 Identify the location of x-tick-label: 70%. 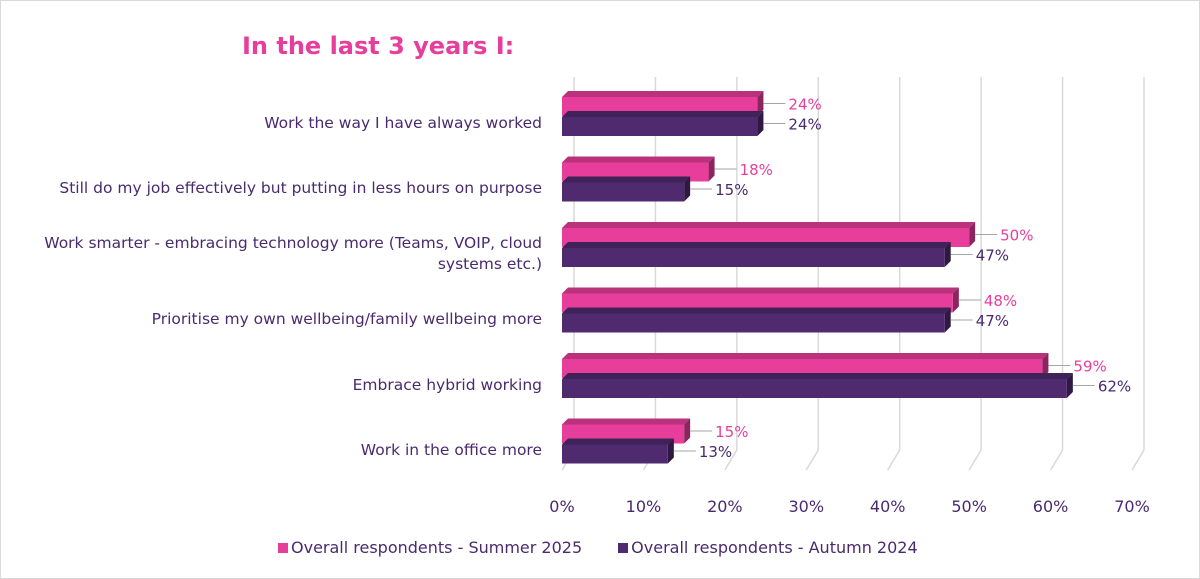
(1132, 506).